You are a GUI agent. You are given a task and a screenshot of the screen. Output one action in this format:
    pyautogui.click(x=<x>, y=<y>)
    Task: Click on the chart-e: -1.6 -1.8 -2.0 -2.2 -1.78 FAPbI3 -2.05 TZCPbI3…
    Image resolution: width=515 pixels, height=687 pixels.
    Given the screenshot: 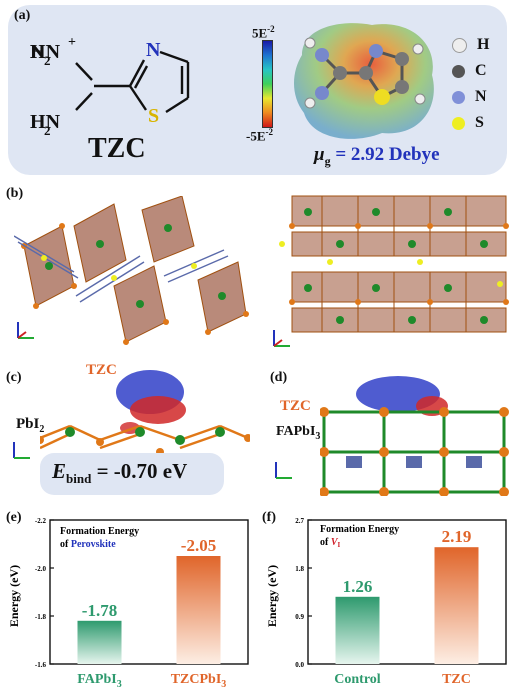 What is the action you would take?
    pyautogui.click(x=128, y=602)
    